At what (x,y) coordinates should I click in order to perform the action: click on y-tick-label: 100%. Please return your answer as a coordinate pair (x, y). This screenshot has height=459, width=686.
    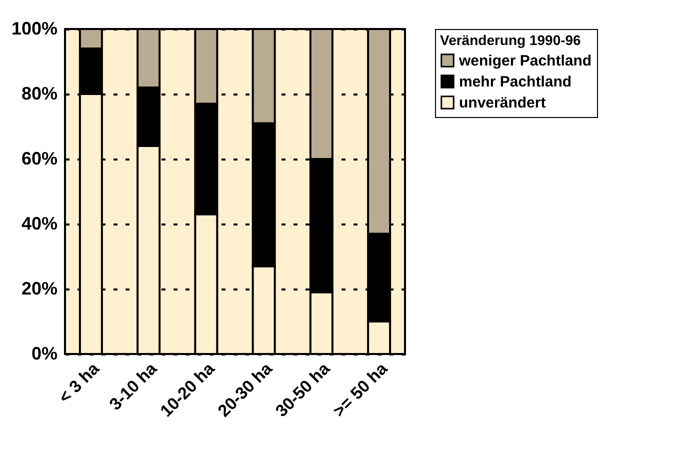
    Looking at the image, I should click on (34, 28).